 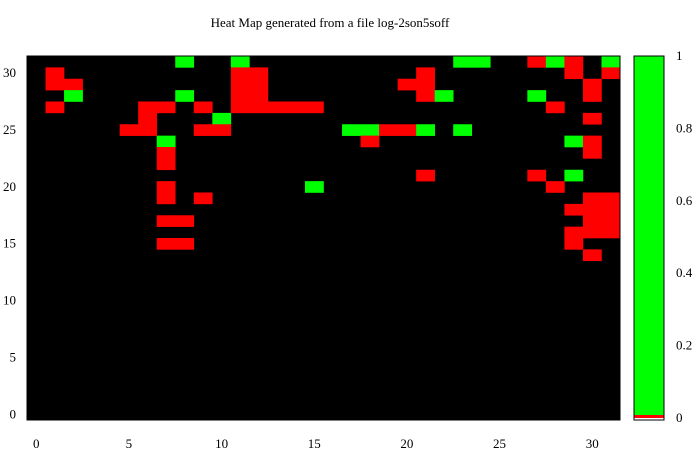 I want to click on colorbar-tick-label: 0.8, so click(x=684, y=127).